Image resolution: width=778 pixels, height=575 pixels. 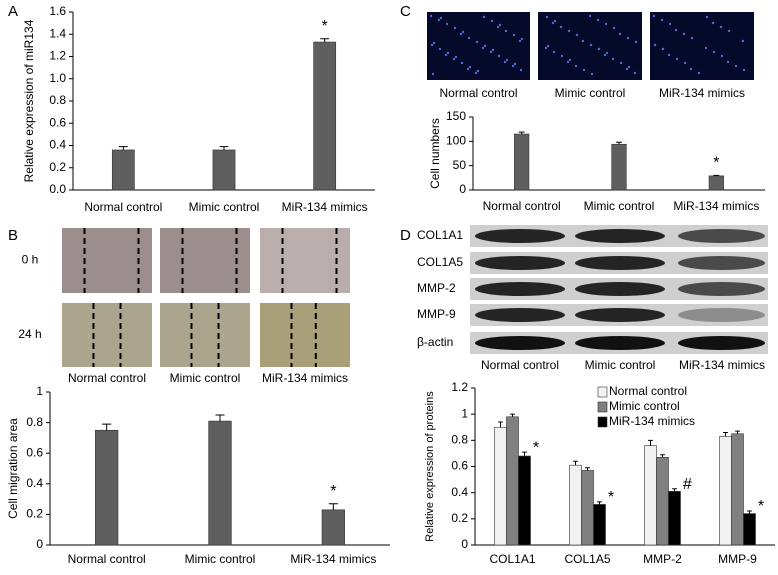 What do you see at coordinates (478, 93) in the screenshot?
I see `image-caption: Normal control` at bounding box center [478, 93].